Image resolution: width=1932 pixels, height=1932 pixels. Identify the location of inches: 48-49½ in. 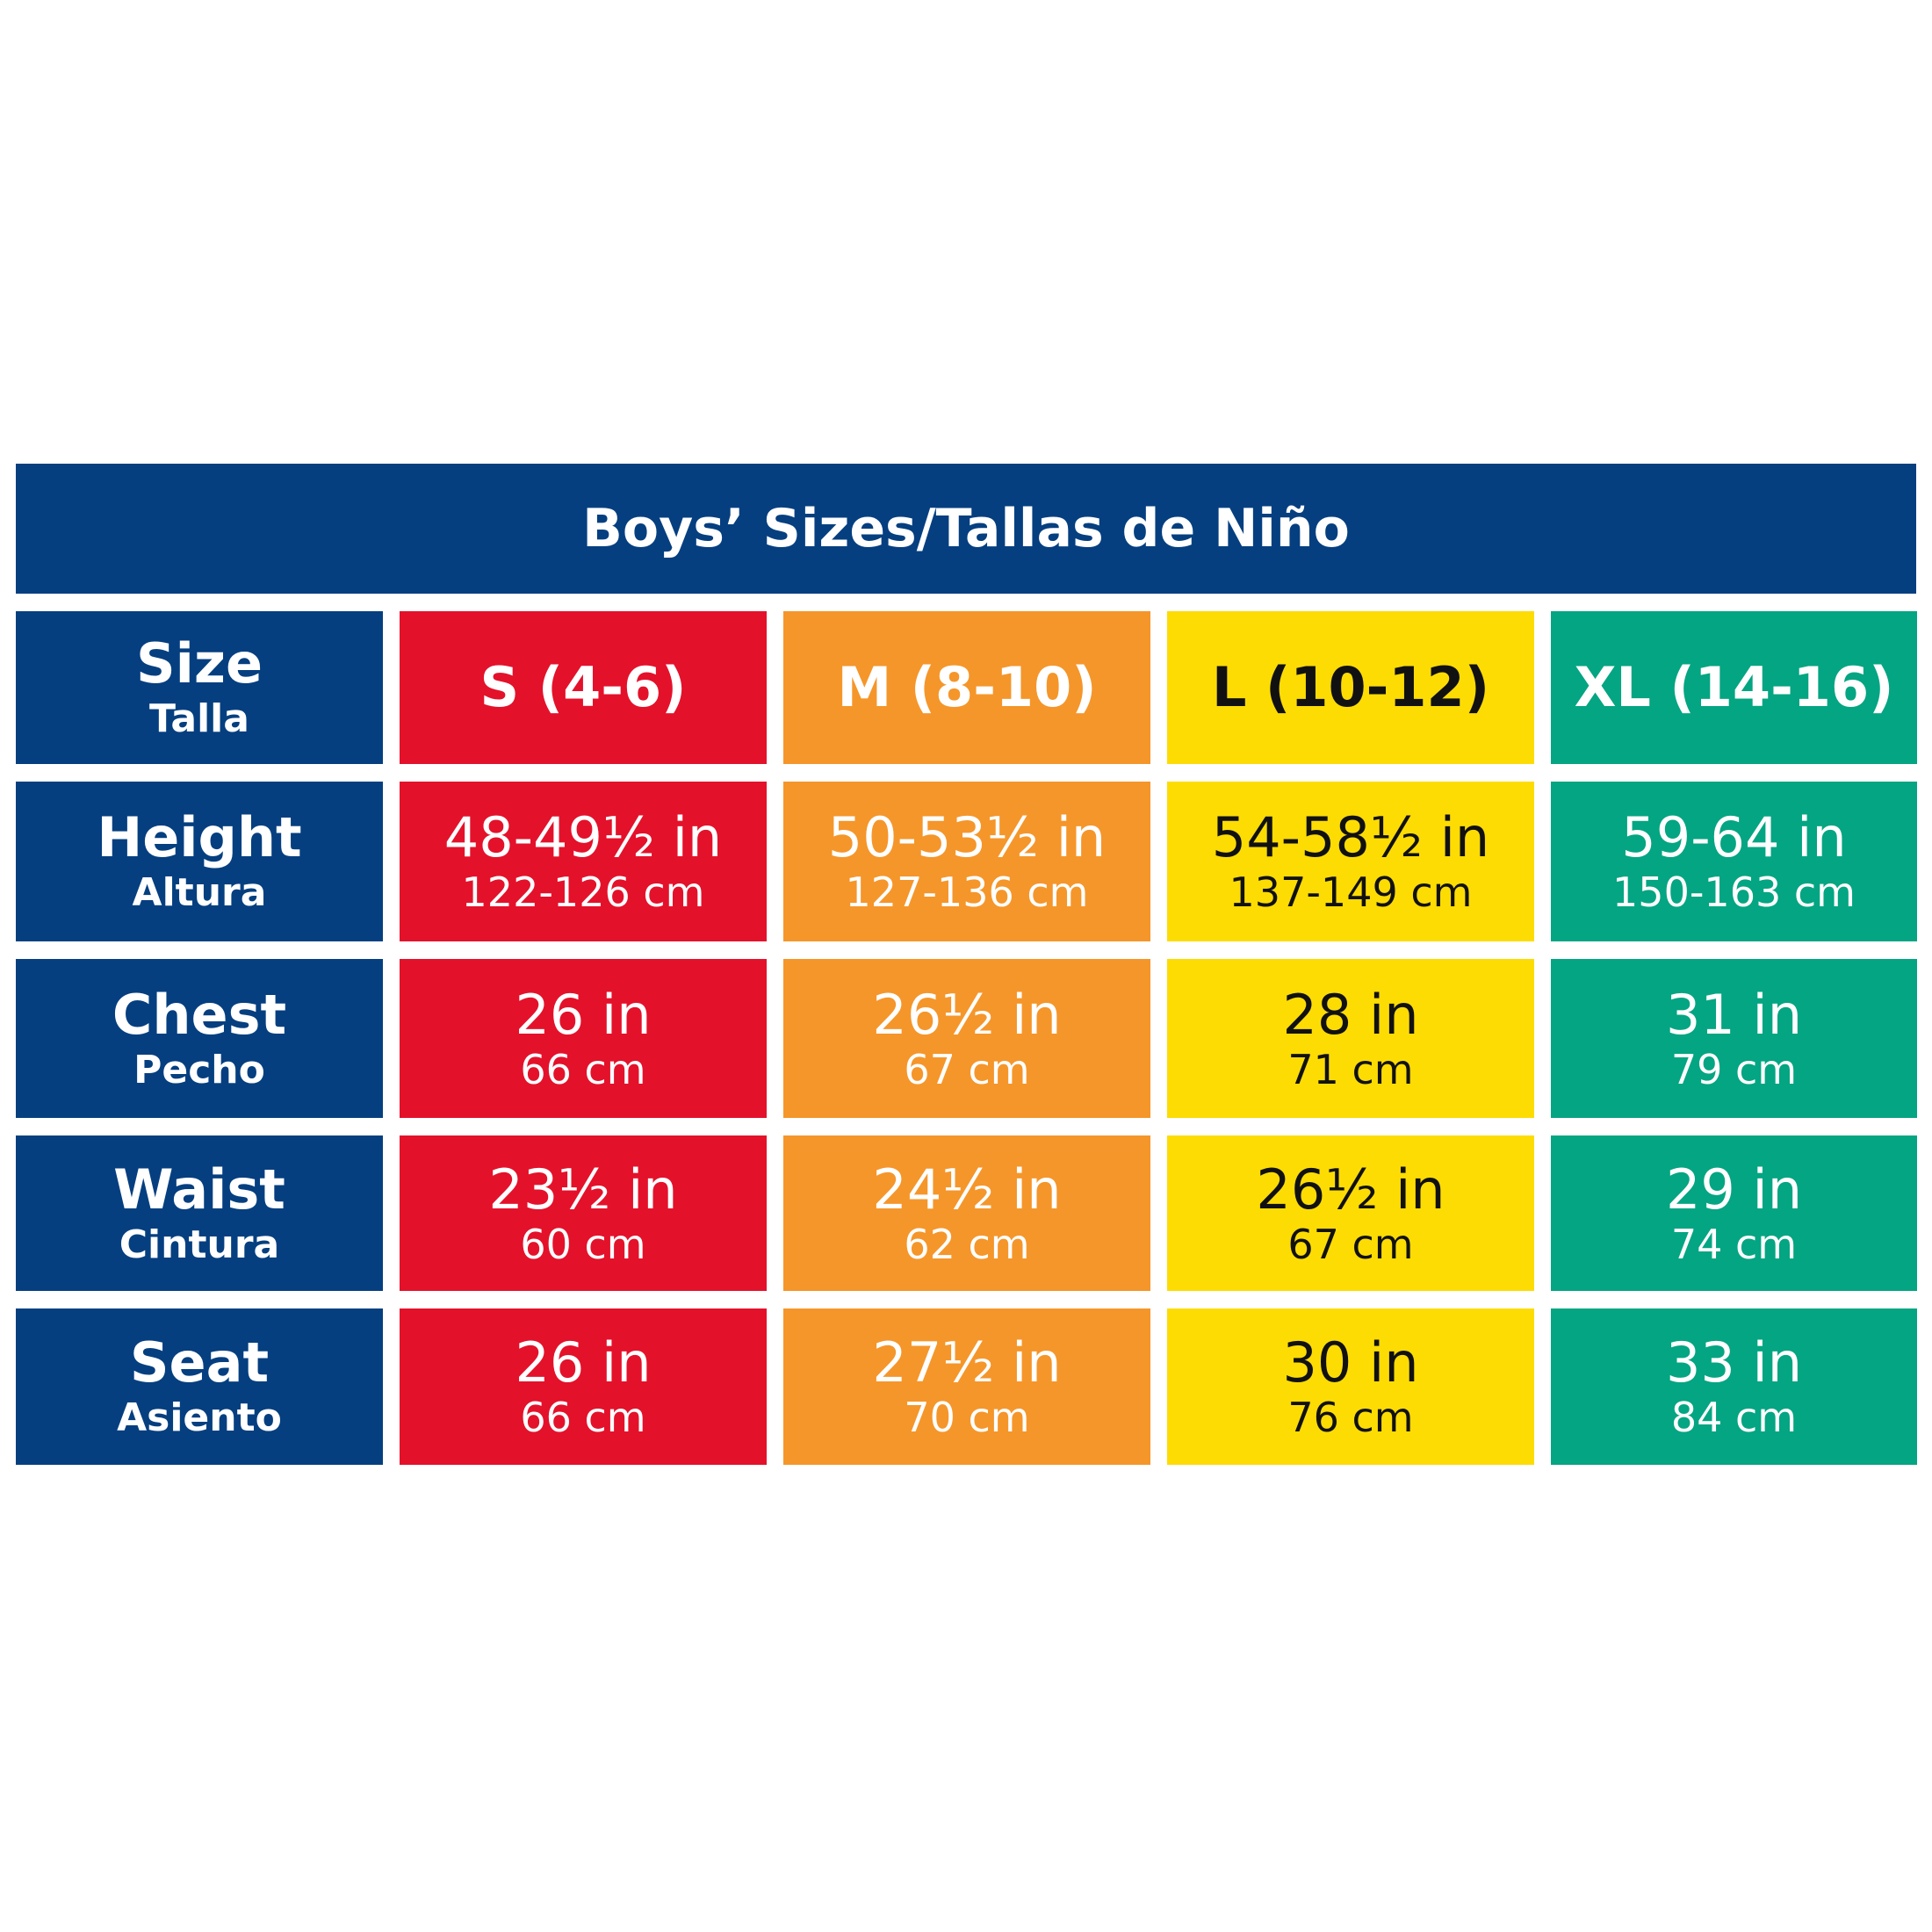
(583, 837).